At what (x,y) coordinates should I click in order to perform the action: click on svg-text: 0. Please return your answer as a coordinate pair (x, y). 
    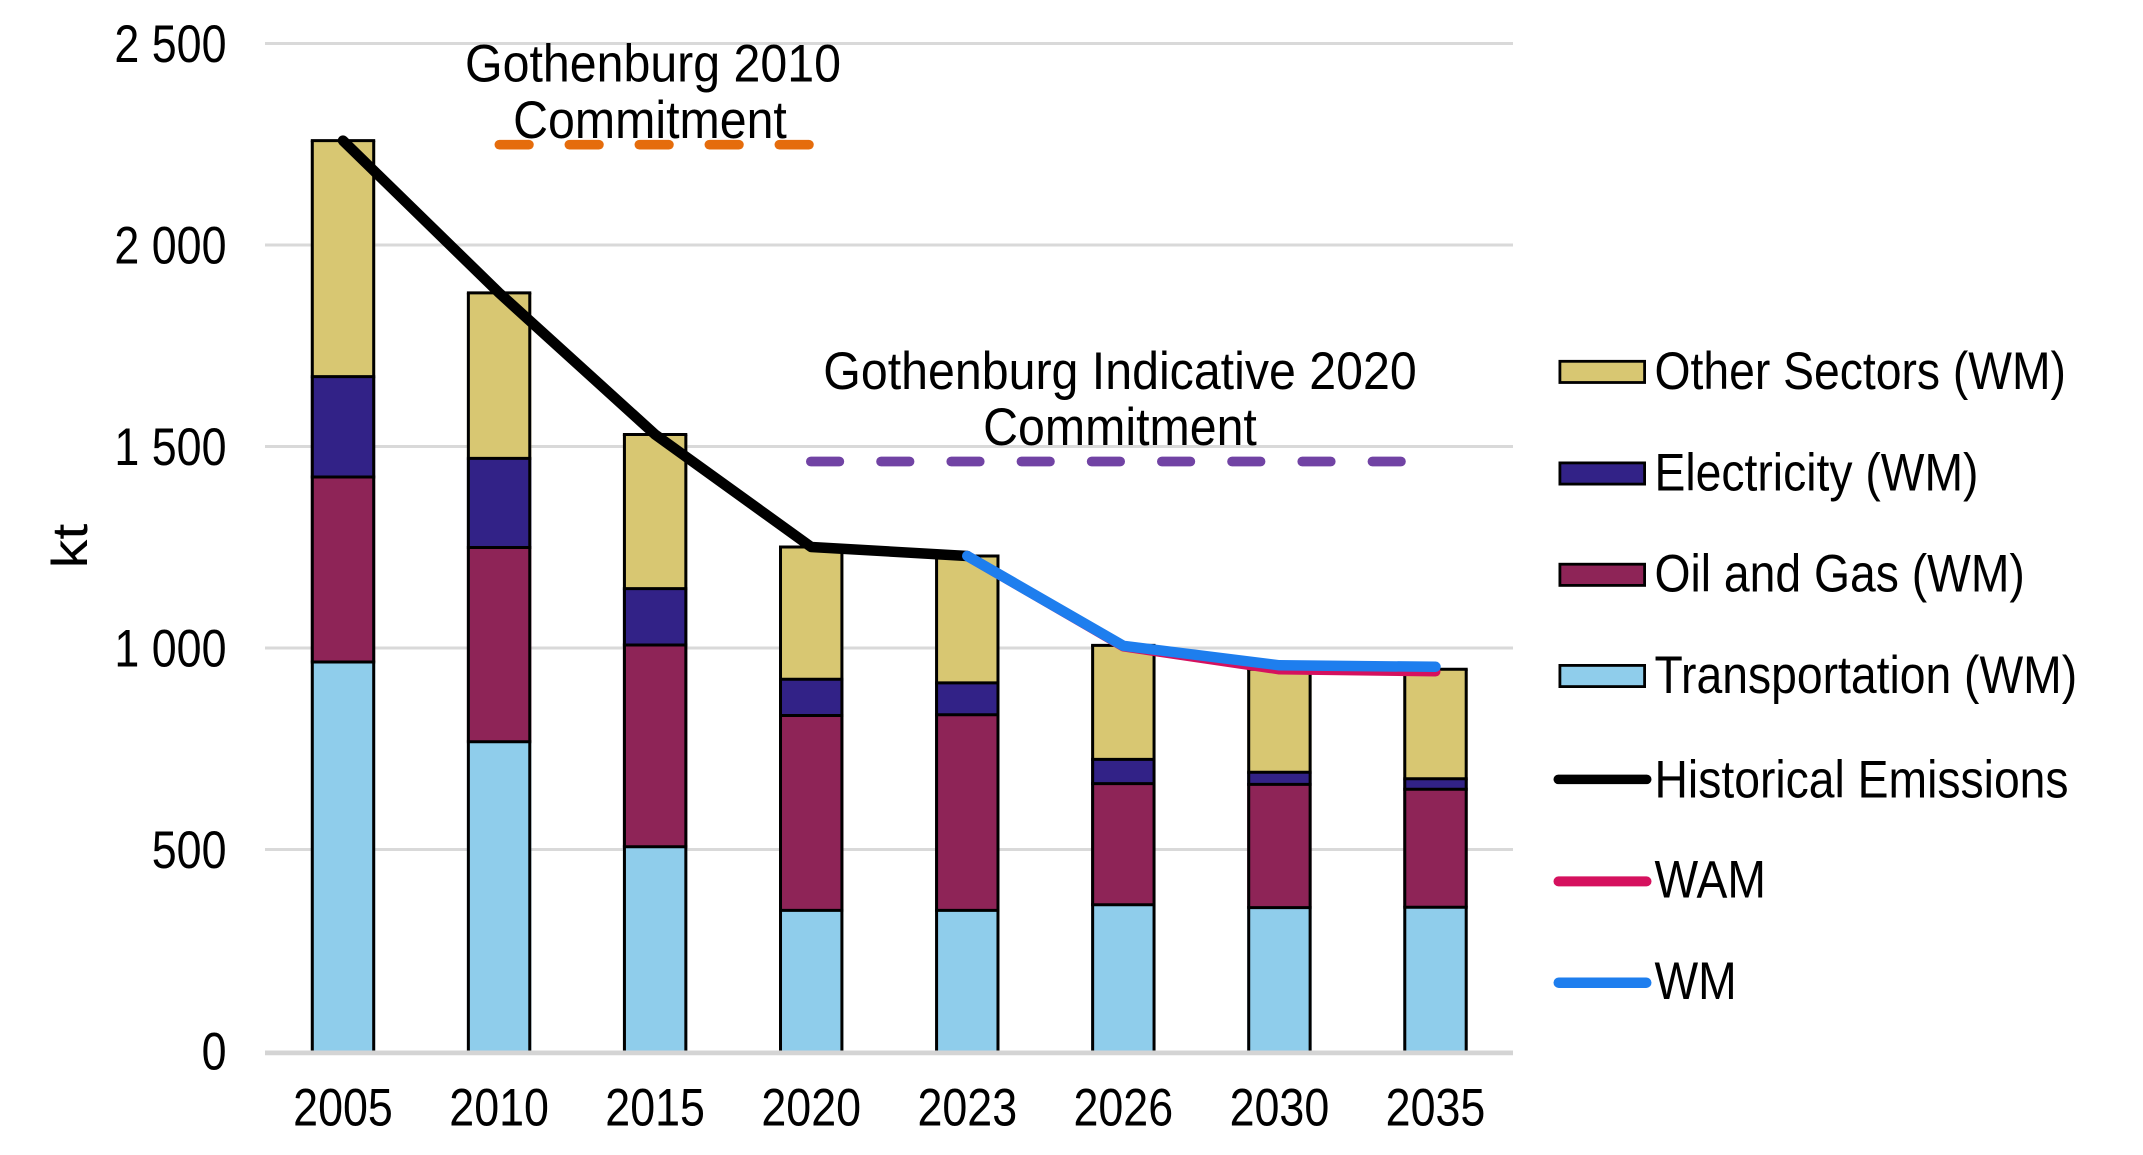
    Looking at the image, I should click on (214, 1052).